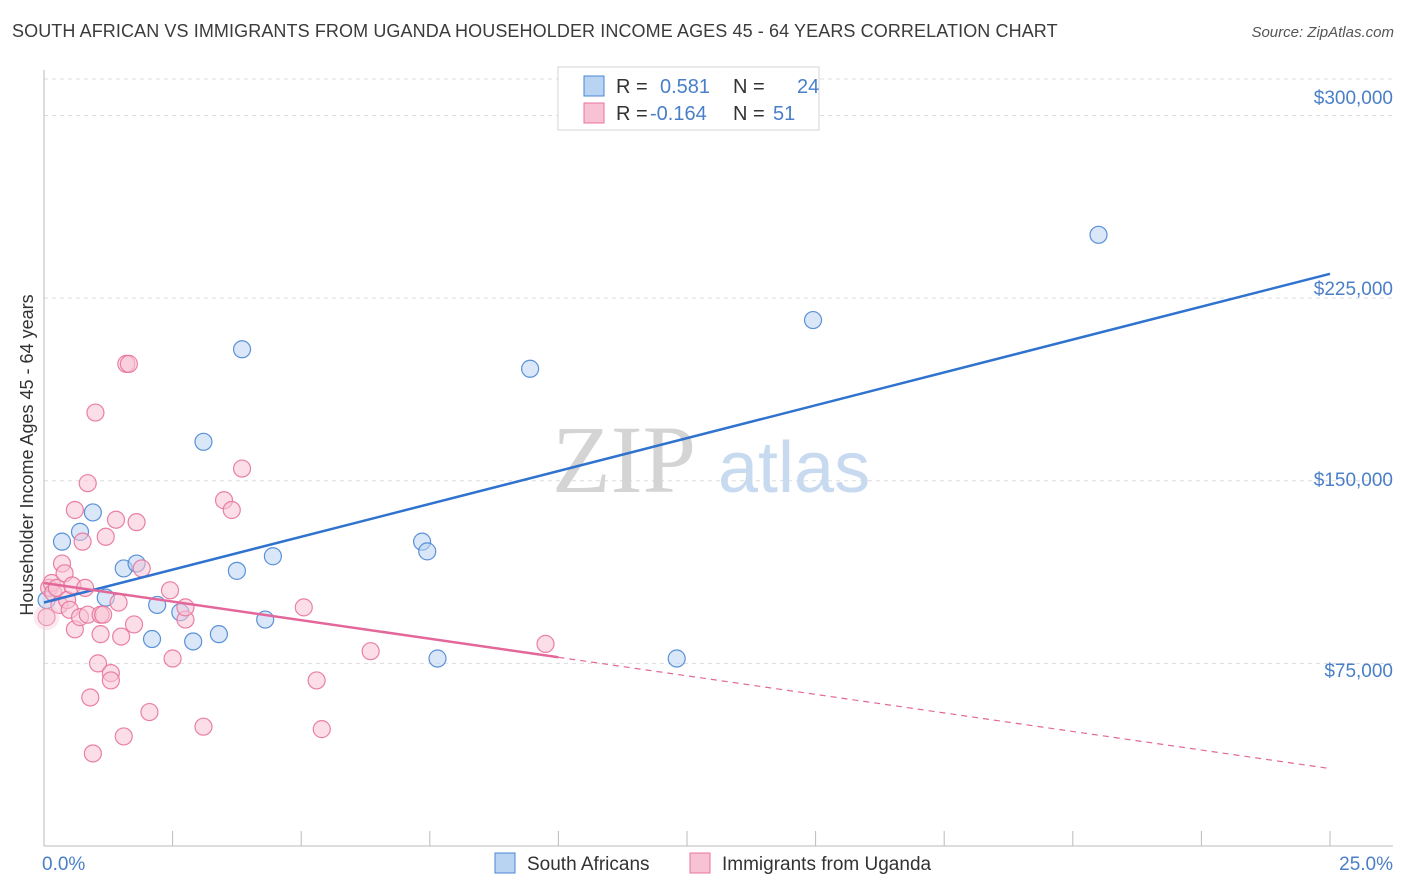  What do you see at coordinates (1358, 671) in the screenshot?
I see `y-tick-label-75000: $75,000` at bounding box center [1358, 671].